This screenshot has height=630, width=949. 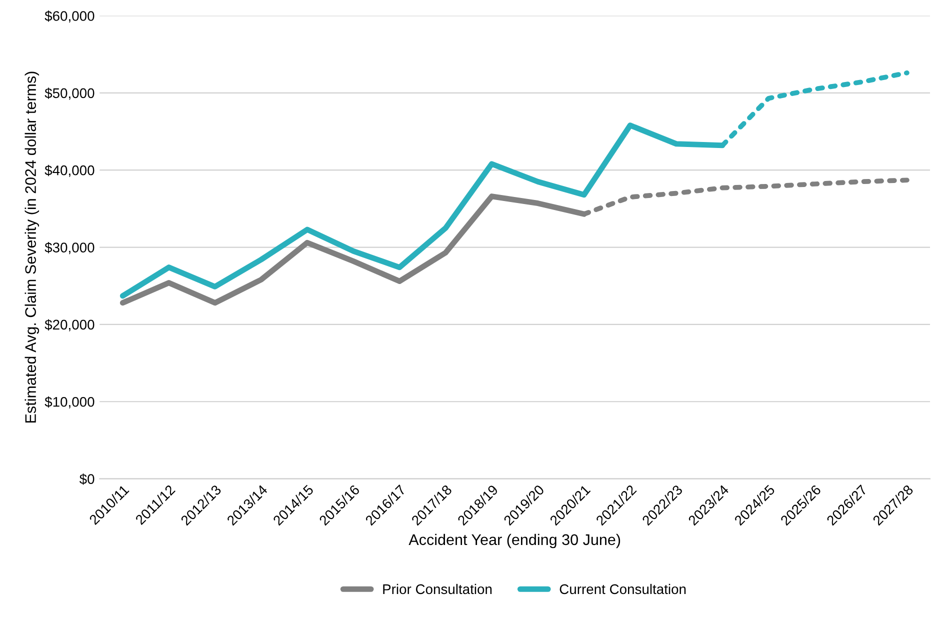 What do you see at coordinates (69, 170) in the screenshot?
I see `y-tick-label: $40,000` at bounding box center [69, 170].